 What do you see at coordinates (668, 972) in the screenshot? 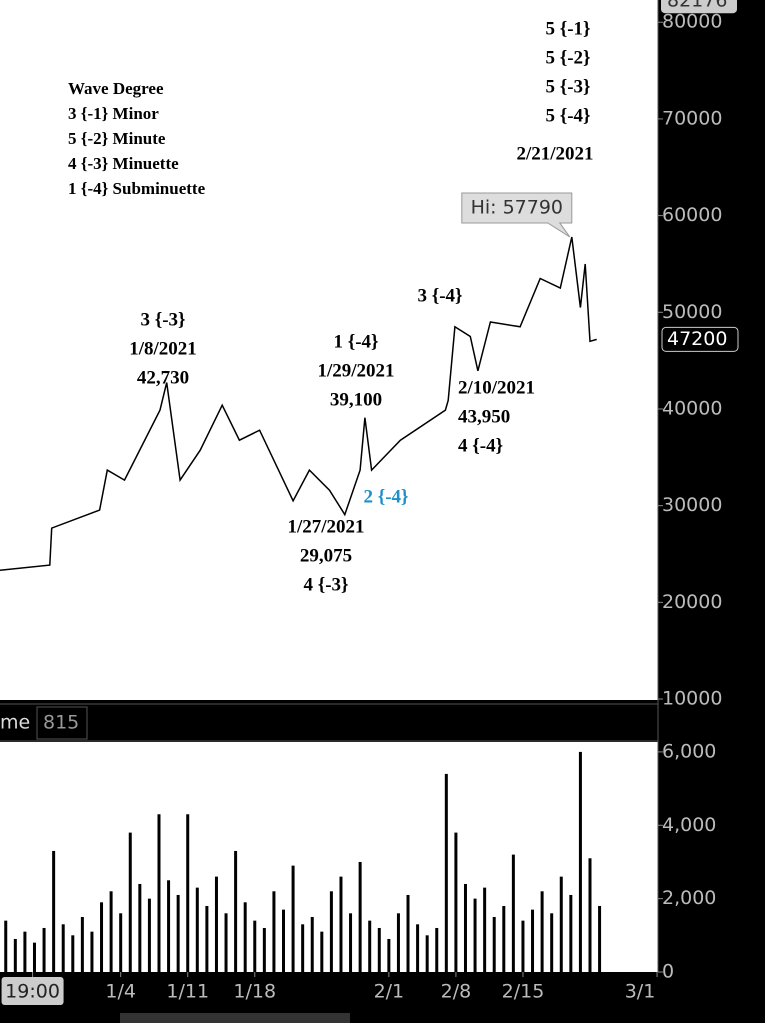
I see `y-tick-label: 0` at bounding box center [668, 972].